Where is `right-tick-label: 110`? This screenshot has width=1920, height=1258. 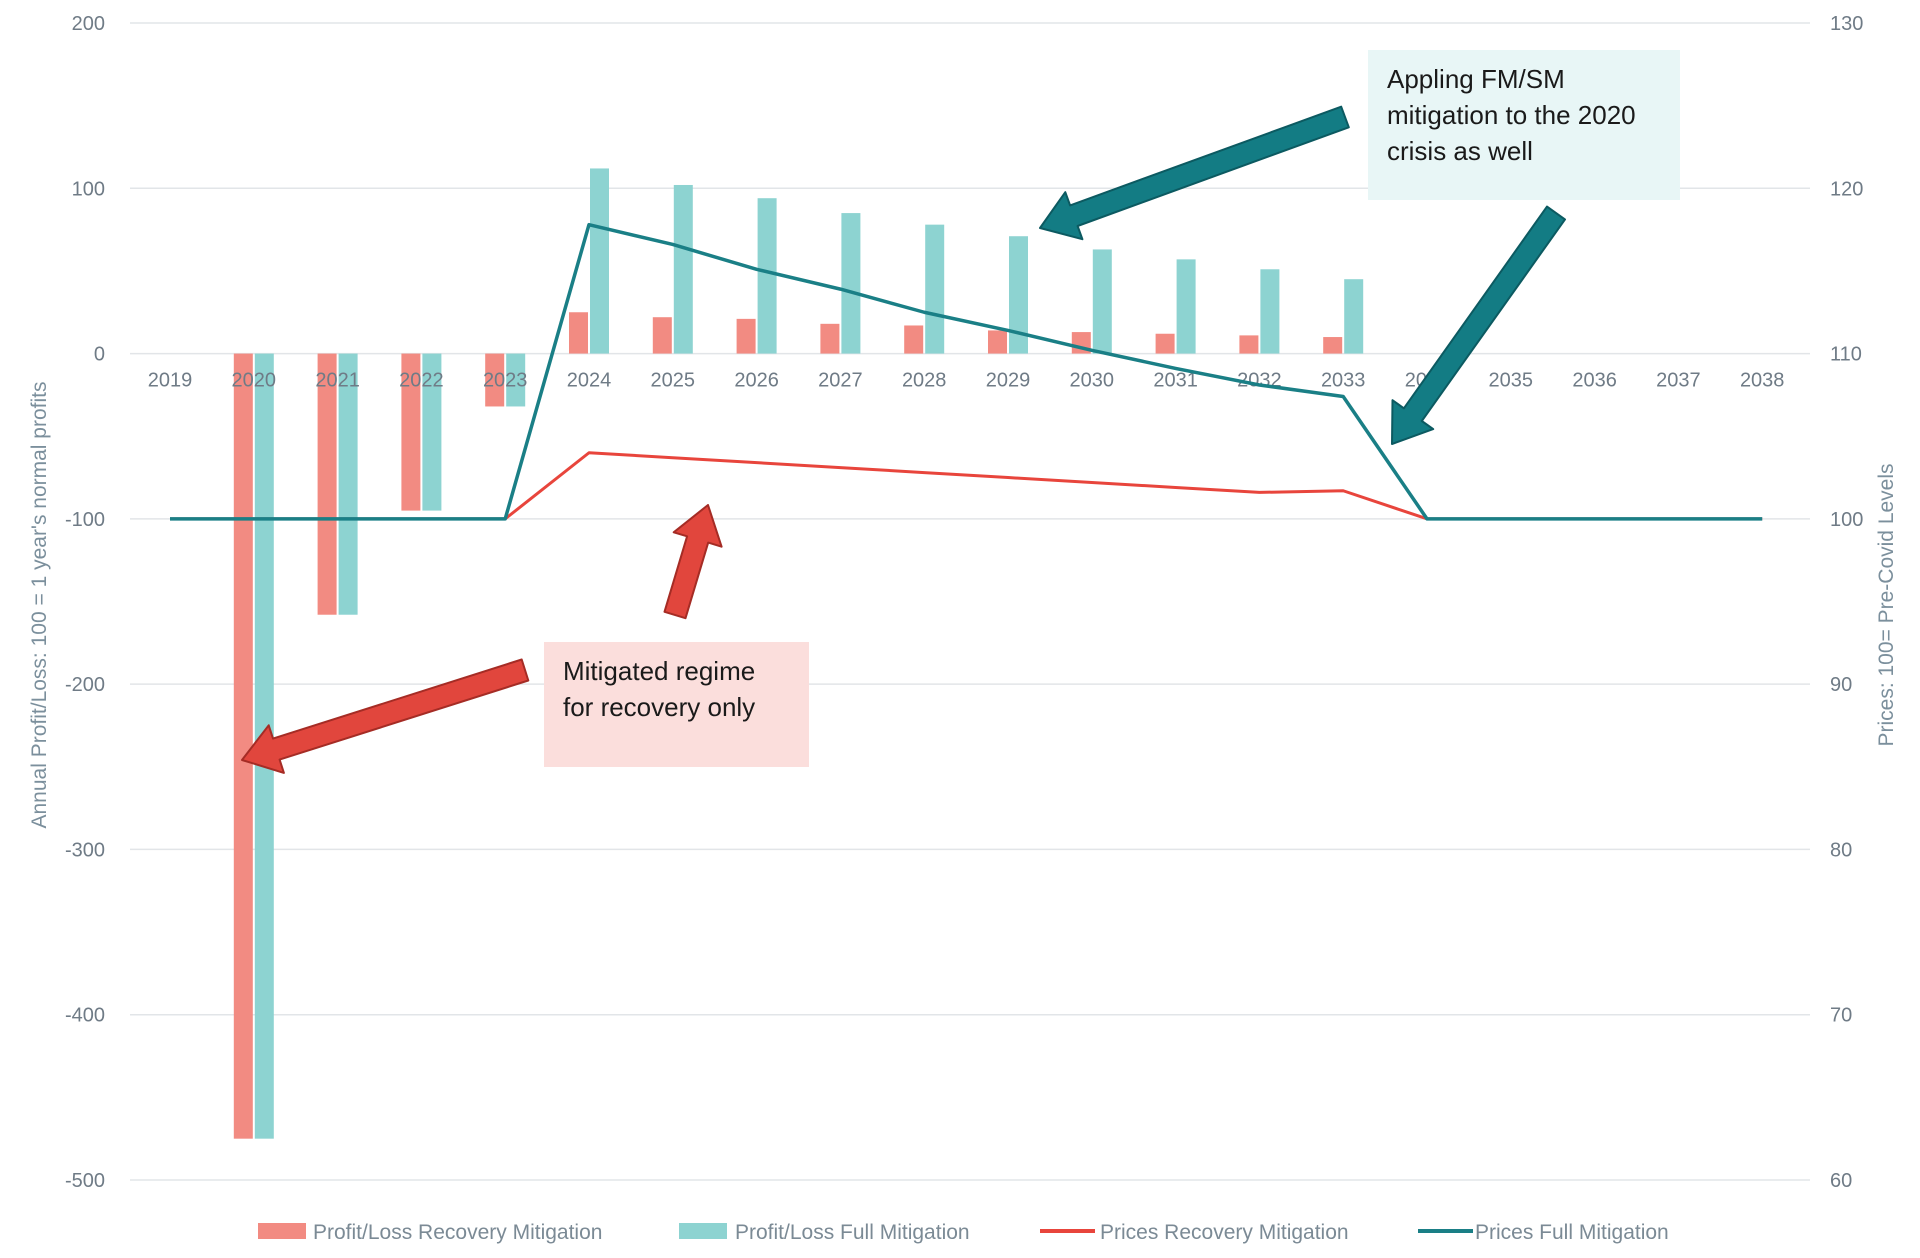
right-tick-label: 110 is located at coordinates (1846, 355).